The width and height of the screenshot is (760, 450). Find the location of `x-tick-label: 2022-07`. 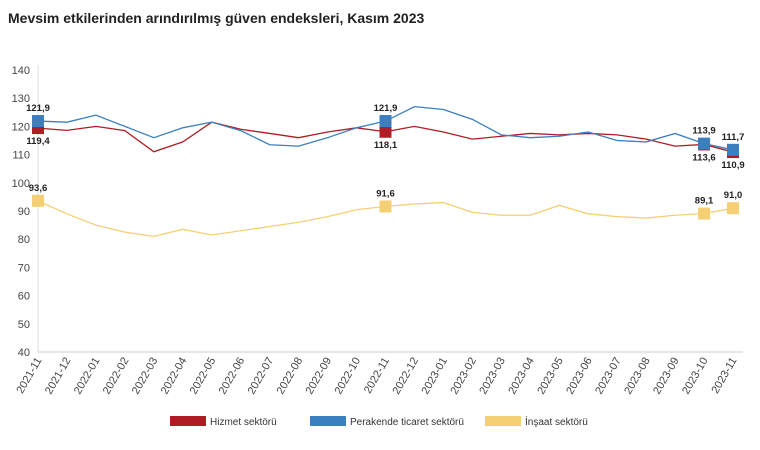

x-tick-label: 2022-07 is located at coordinates (261, 376).